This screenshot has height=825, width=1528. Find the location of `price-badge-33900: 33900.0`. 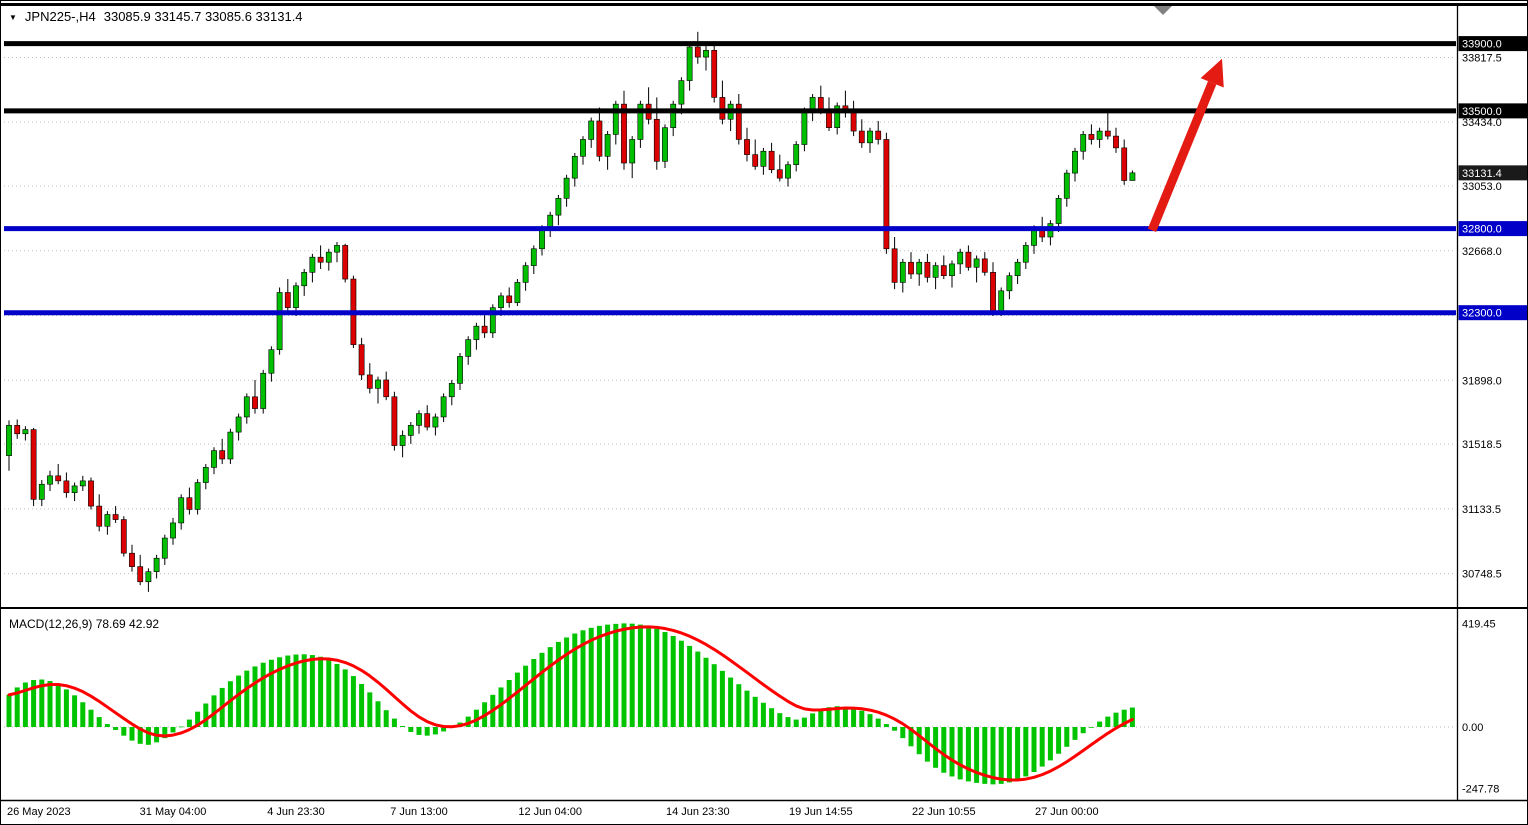

price-badge-33900: 33900.0 is located at coordinates (1492, 44).